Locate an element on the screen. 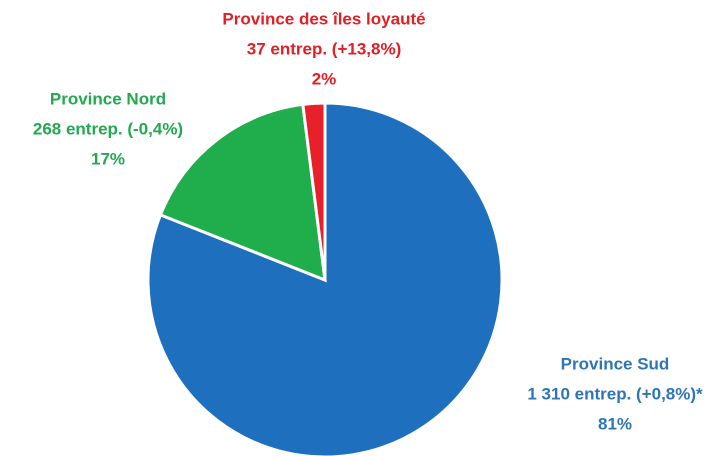  slice-percent: 2% is located at coordinates (324, 78).